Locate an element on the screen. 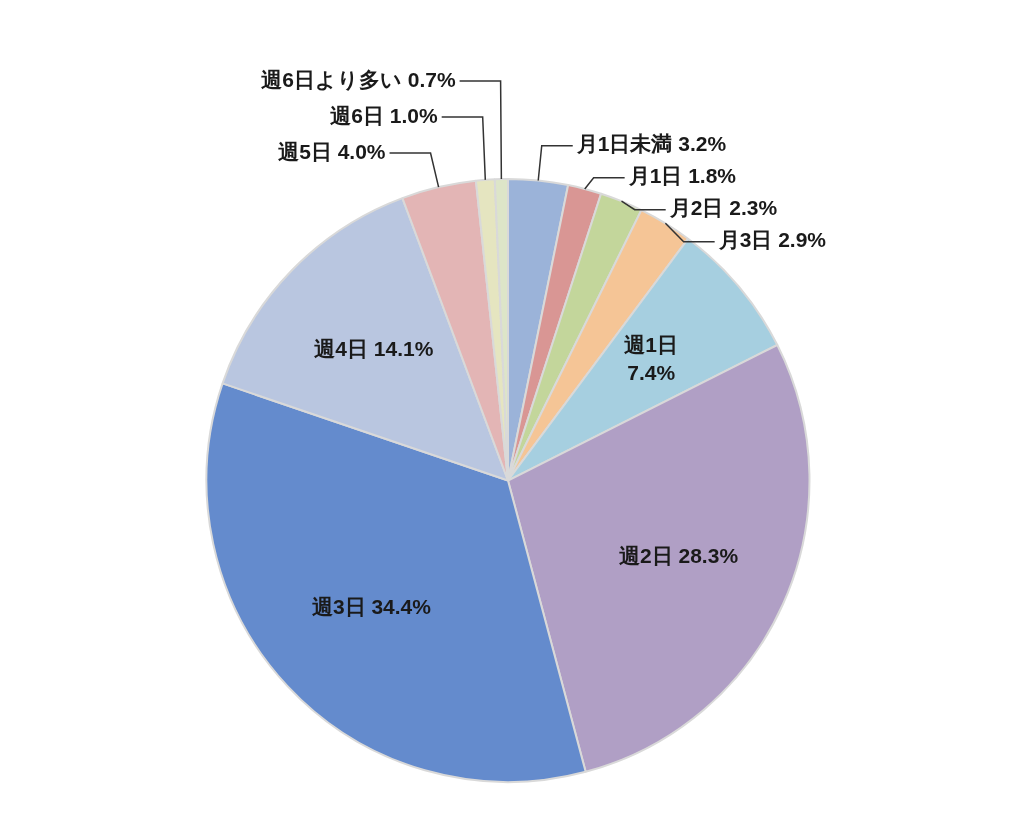 This screenshot has height=819, width=1024. slice-label: 月1日 1.8% is located at coordinates (682, 176).